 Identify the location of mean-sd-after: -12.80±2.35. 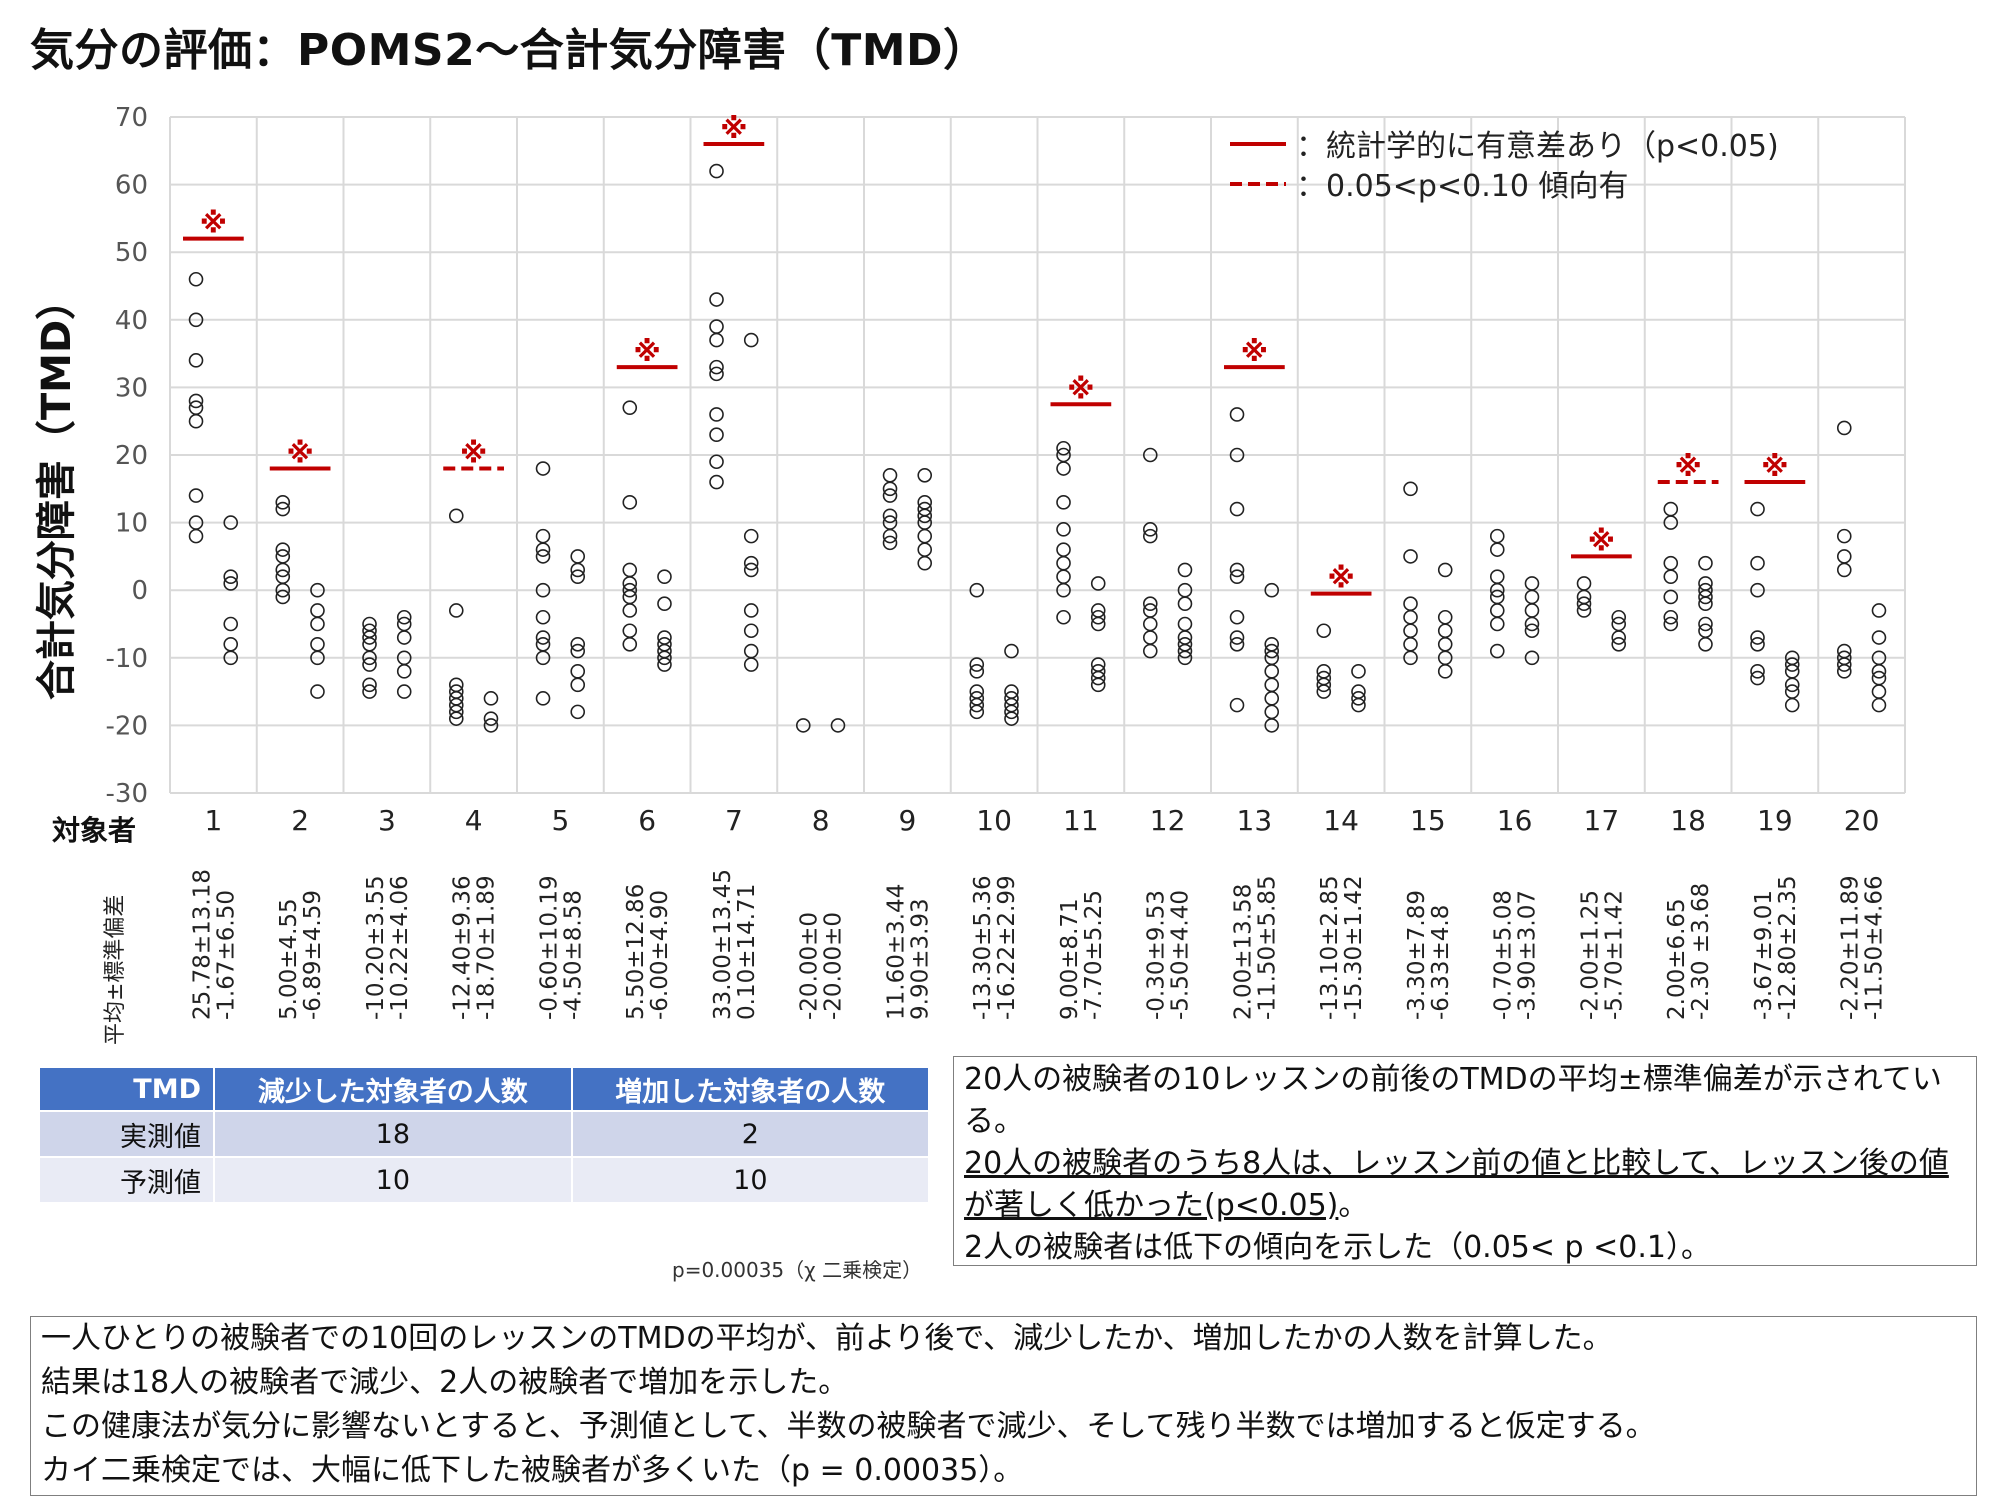
(1788, 947).